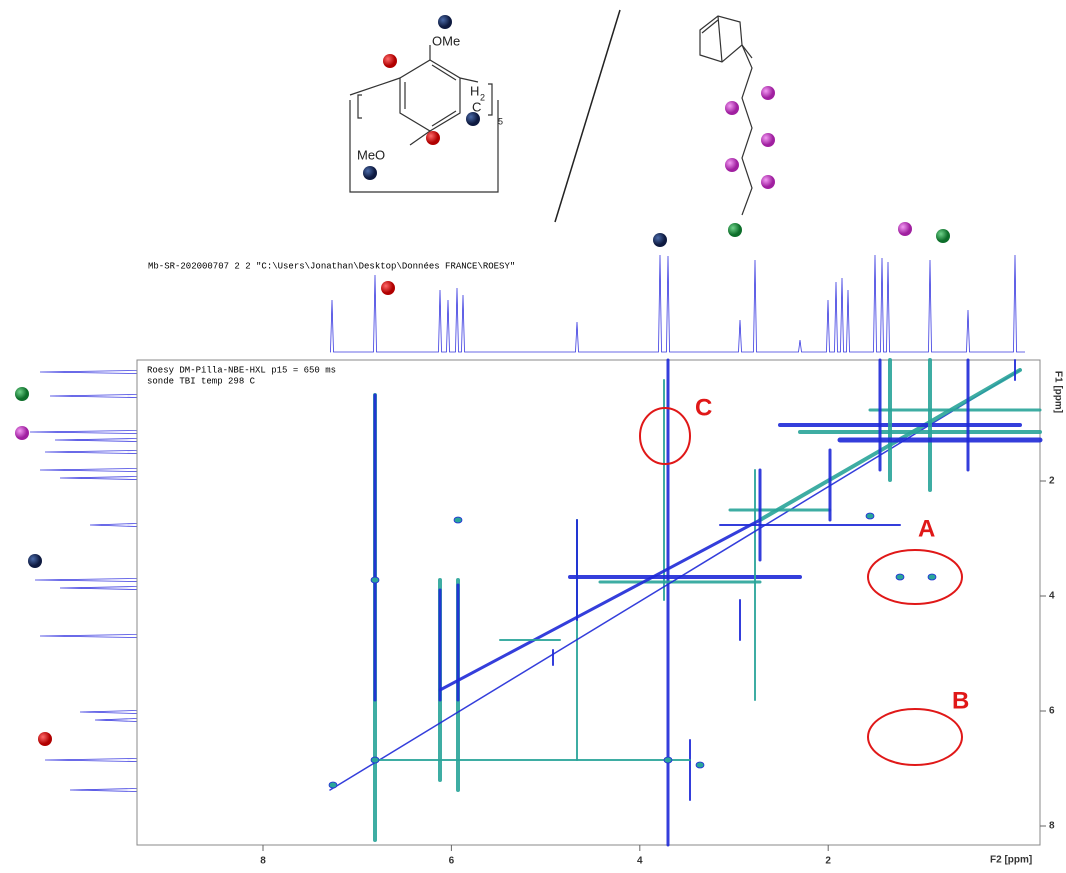 The height and width of the screenshot is (873, 1066). I want to click on separator, so click(587, 116).